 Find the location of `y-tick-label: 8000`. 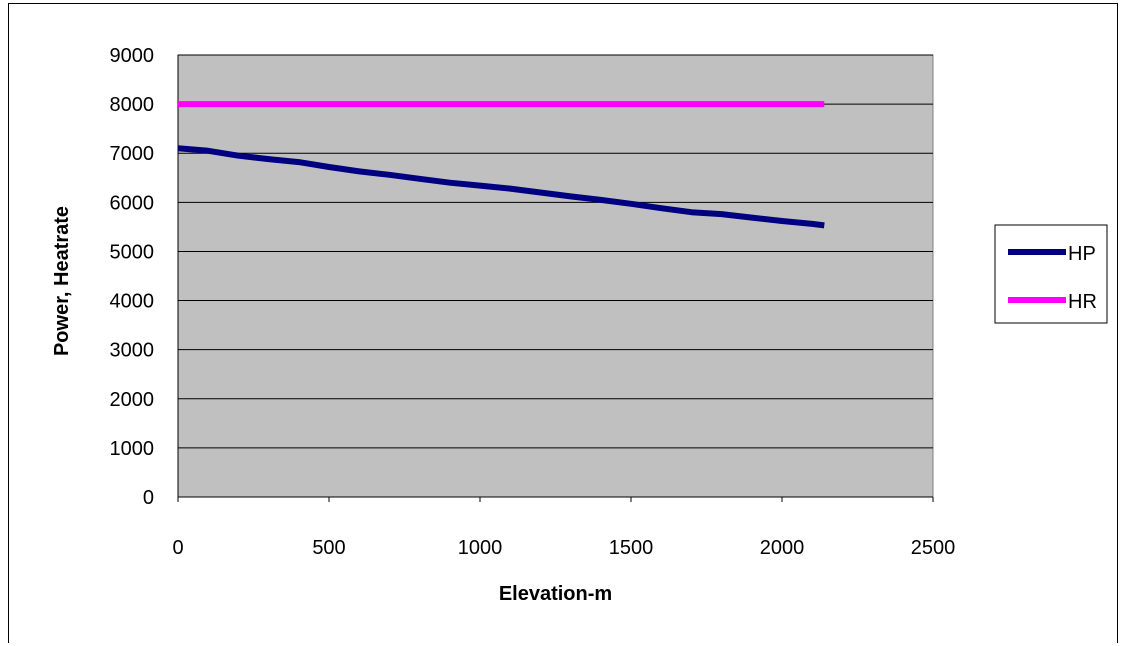

y-tick-label: 8000 is located at coordinates (132, 105).